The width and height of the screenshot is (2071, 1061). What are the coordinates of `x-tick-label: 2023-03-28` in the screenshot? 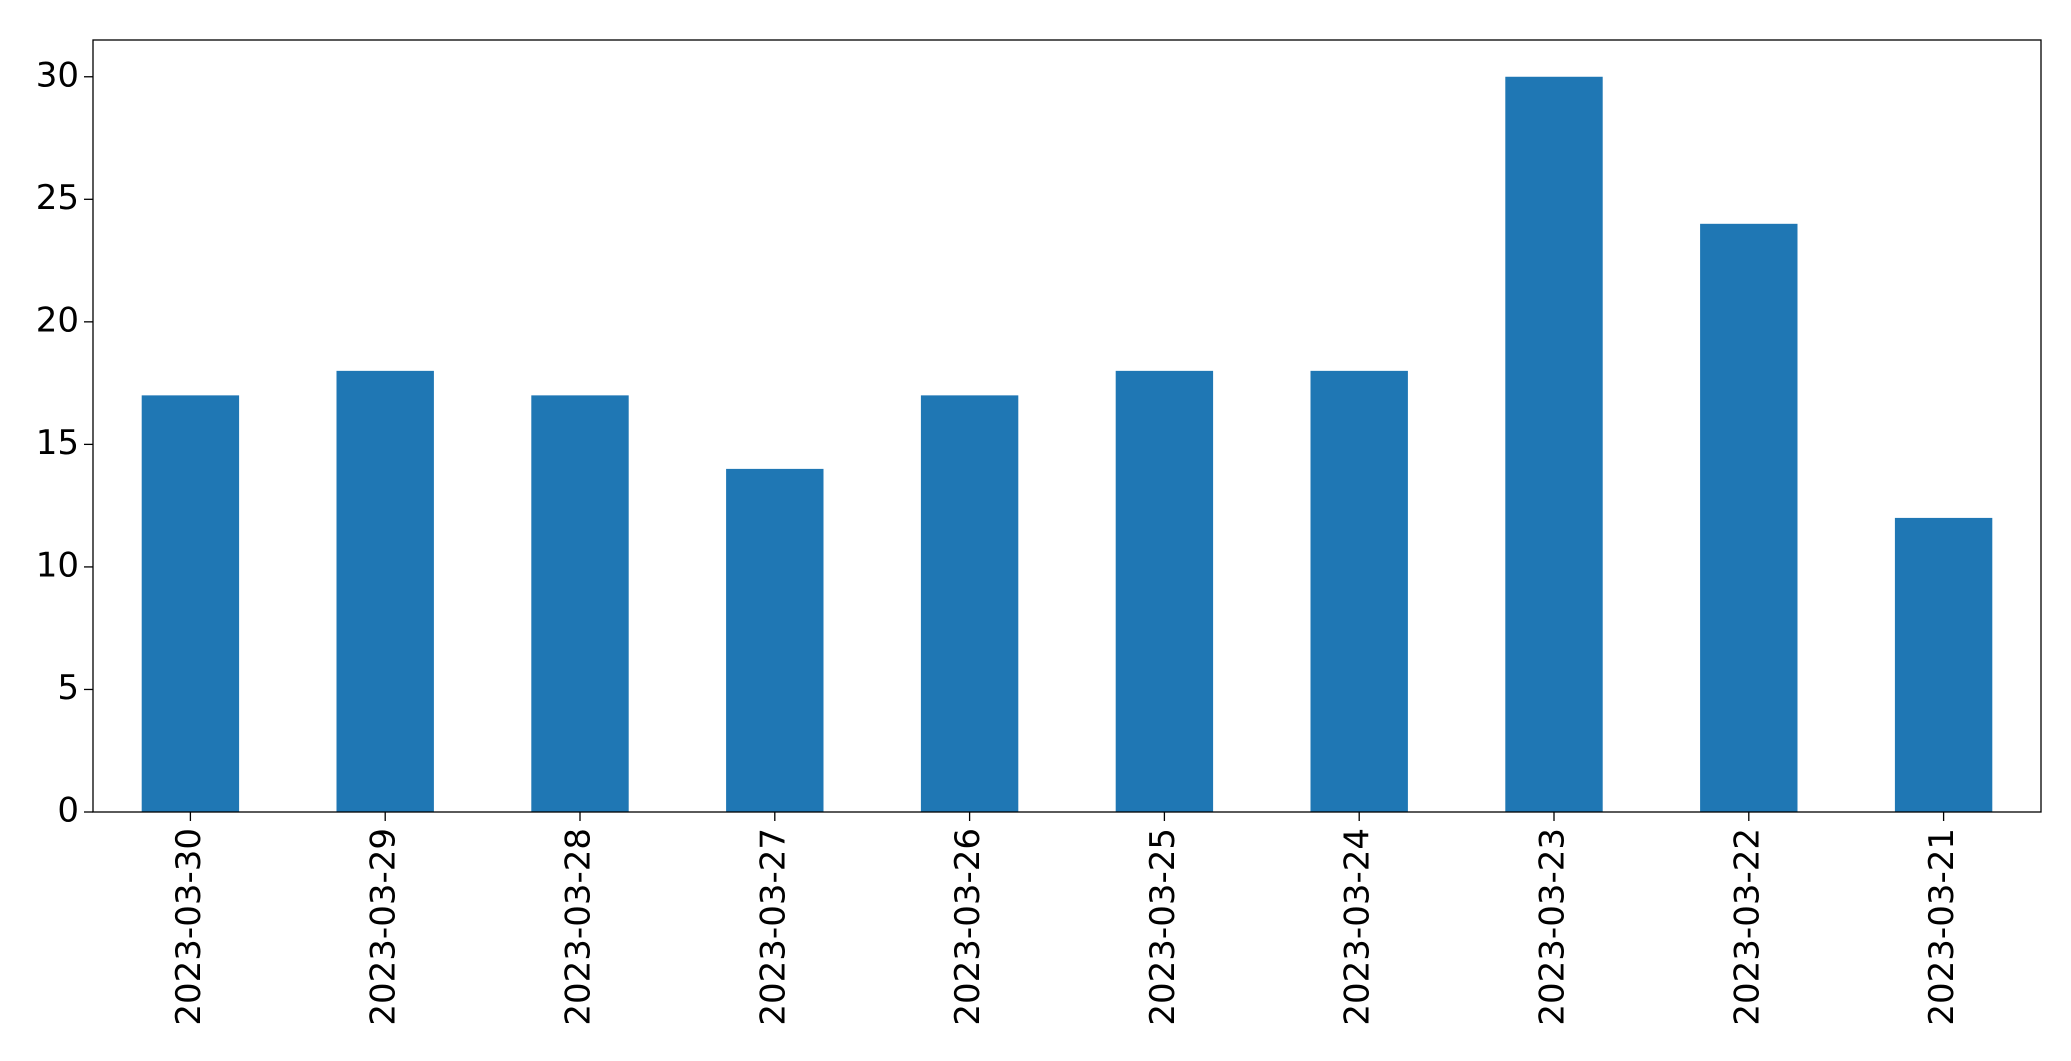 It's located at (579, 927).